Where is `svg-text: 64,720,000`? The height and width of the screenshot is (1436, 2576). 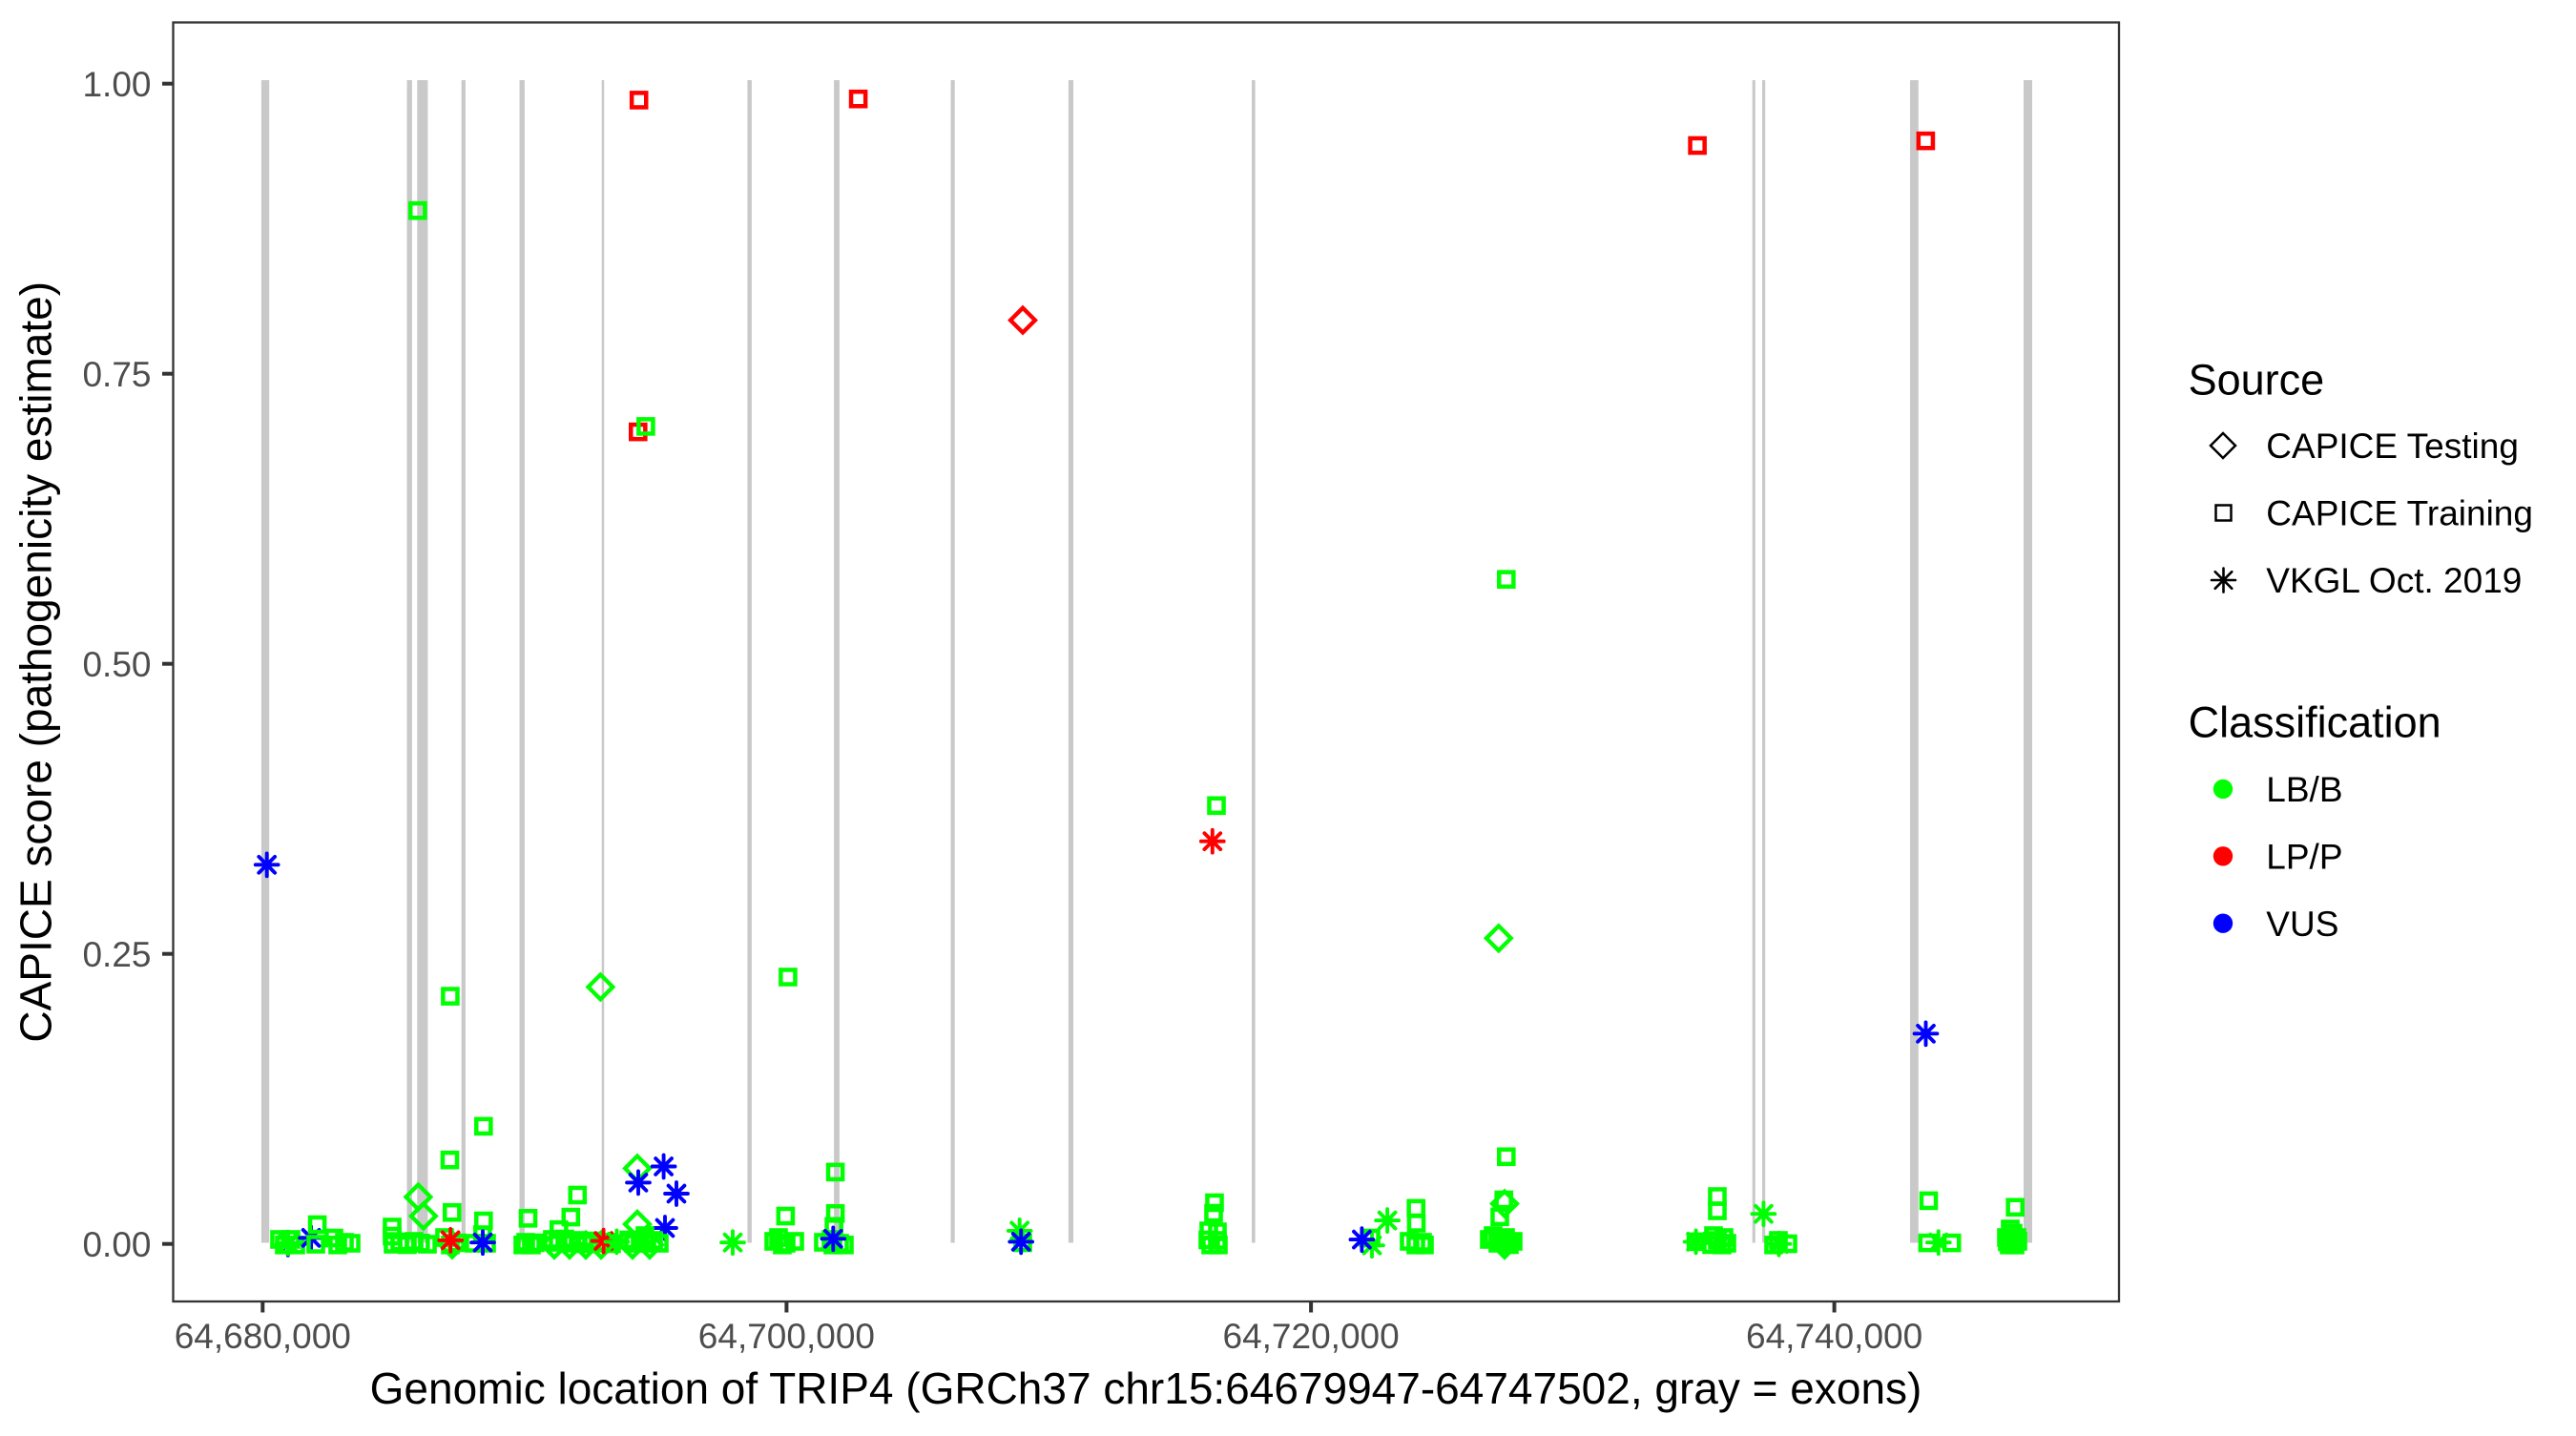 svg-text: 64,720,000 is located at coordinates (1311, 1336).